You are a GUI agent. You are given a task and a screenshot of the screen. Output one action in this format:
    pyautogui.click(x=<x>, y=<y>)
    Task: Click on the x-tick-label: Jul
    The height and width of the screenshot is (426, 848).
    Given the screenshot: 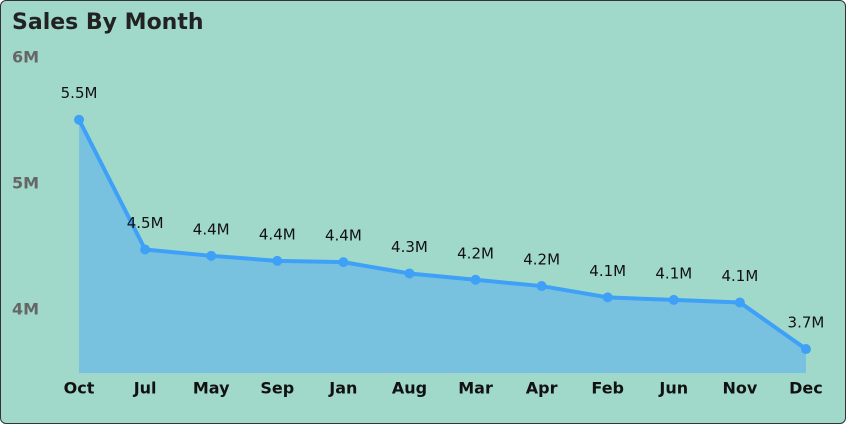 What is the action you would take?
    pyautogui.click(x=145, y=388)
    